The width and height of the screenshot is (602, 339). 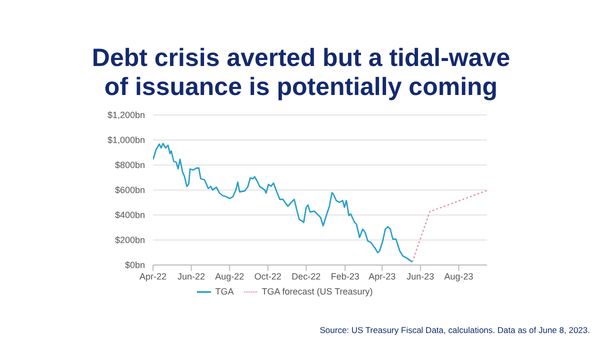 I want to click on x-tick-label: Feb-23, so click(x=345, y=276).